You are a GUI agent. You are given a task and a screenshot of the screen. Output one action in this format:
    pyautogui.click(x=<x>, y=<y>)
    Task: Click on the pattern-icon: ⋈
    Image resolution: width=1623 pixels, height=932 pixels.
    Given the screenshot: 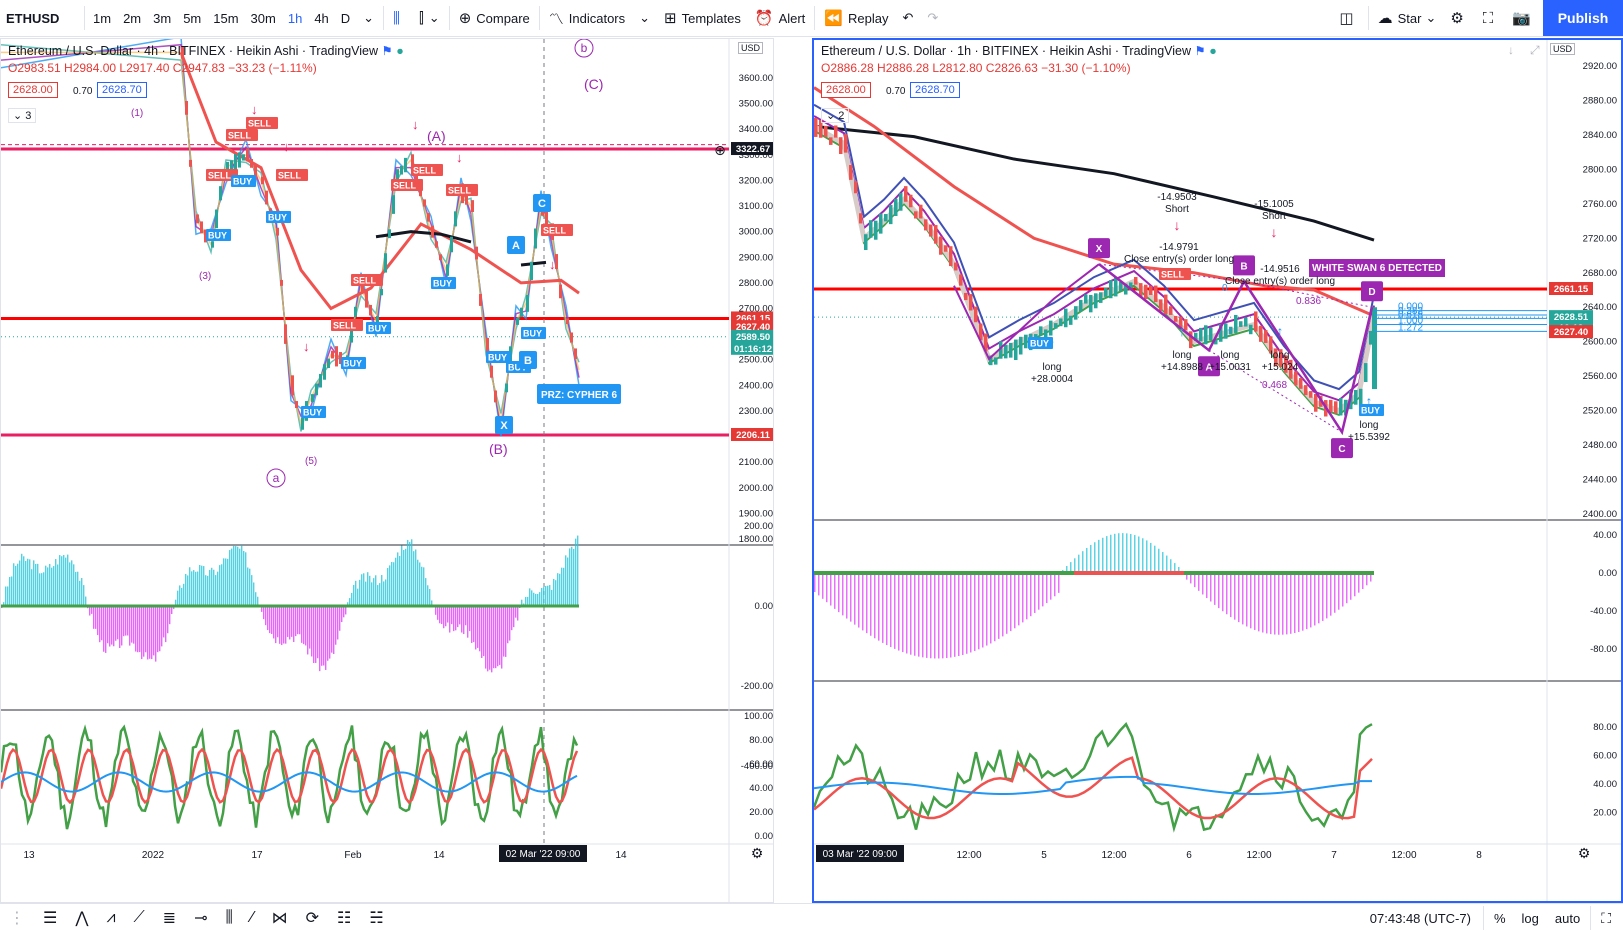 What is the action you would take?
    pyautogui.click(x=279, y=918)
    